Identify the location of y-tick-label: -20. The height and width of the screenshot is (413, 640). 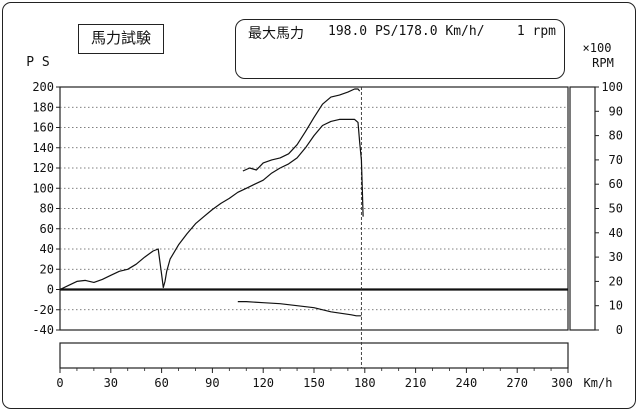
(43, 310).